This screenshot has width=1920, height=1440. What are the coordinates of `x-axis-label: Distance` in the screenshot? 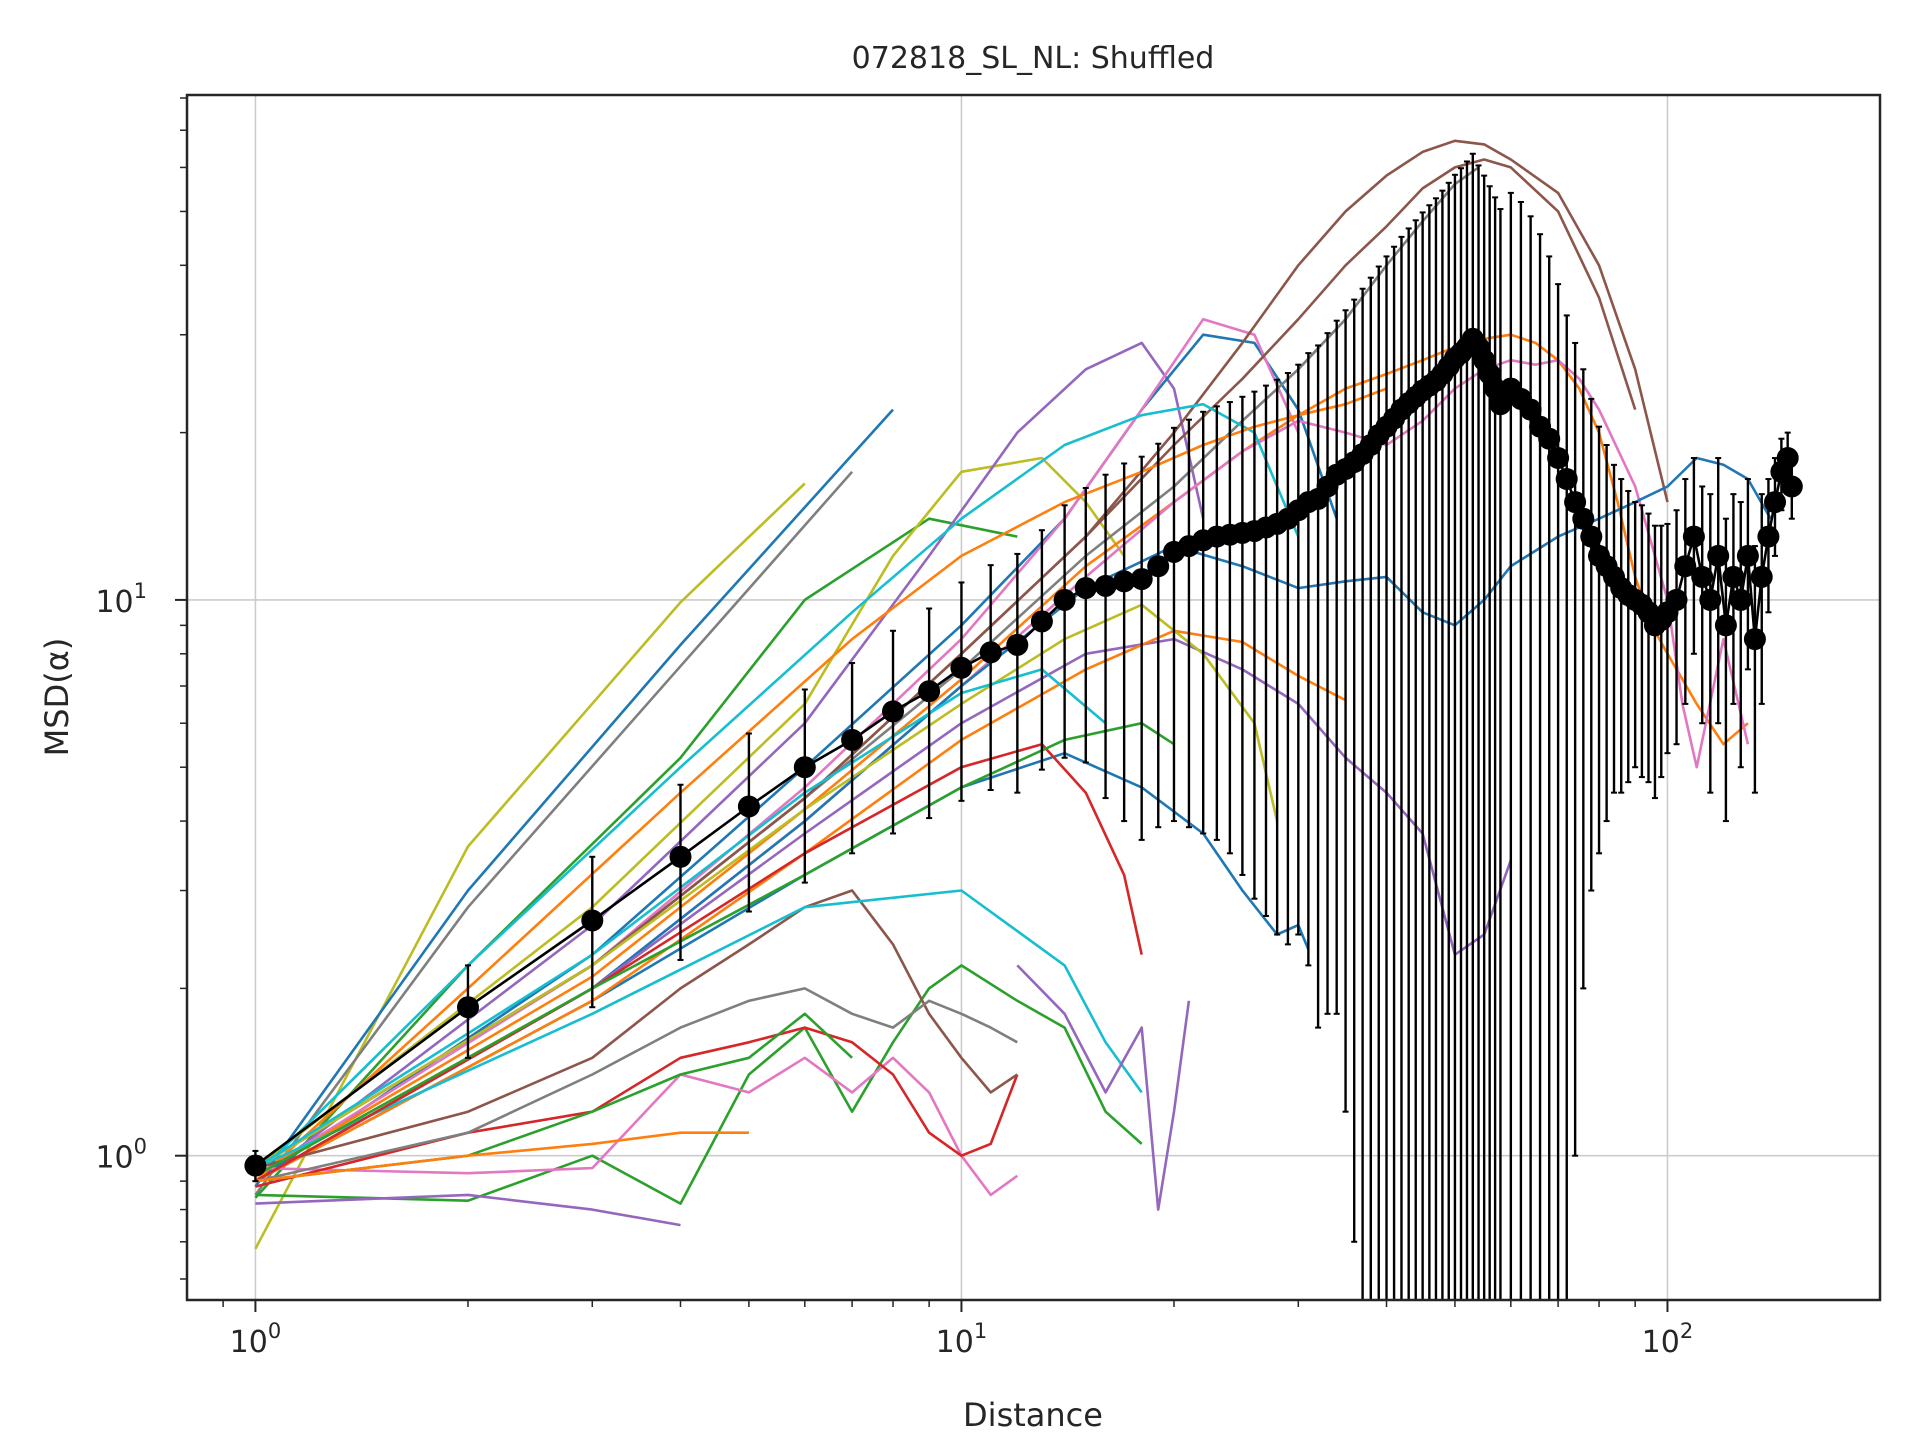 It's located at (1033, 1415).